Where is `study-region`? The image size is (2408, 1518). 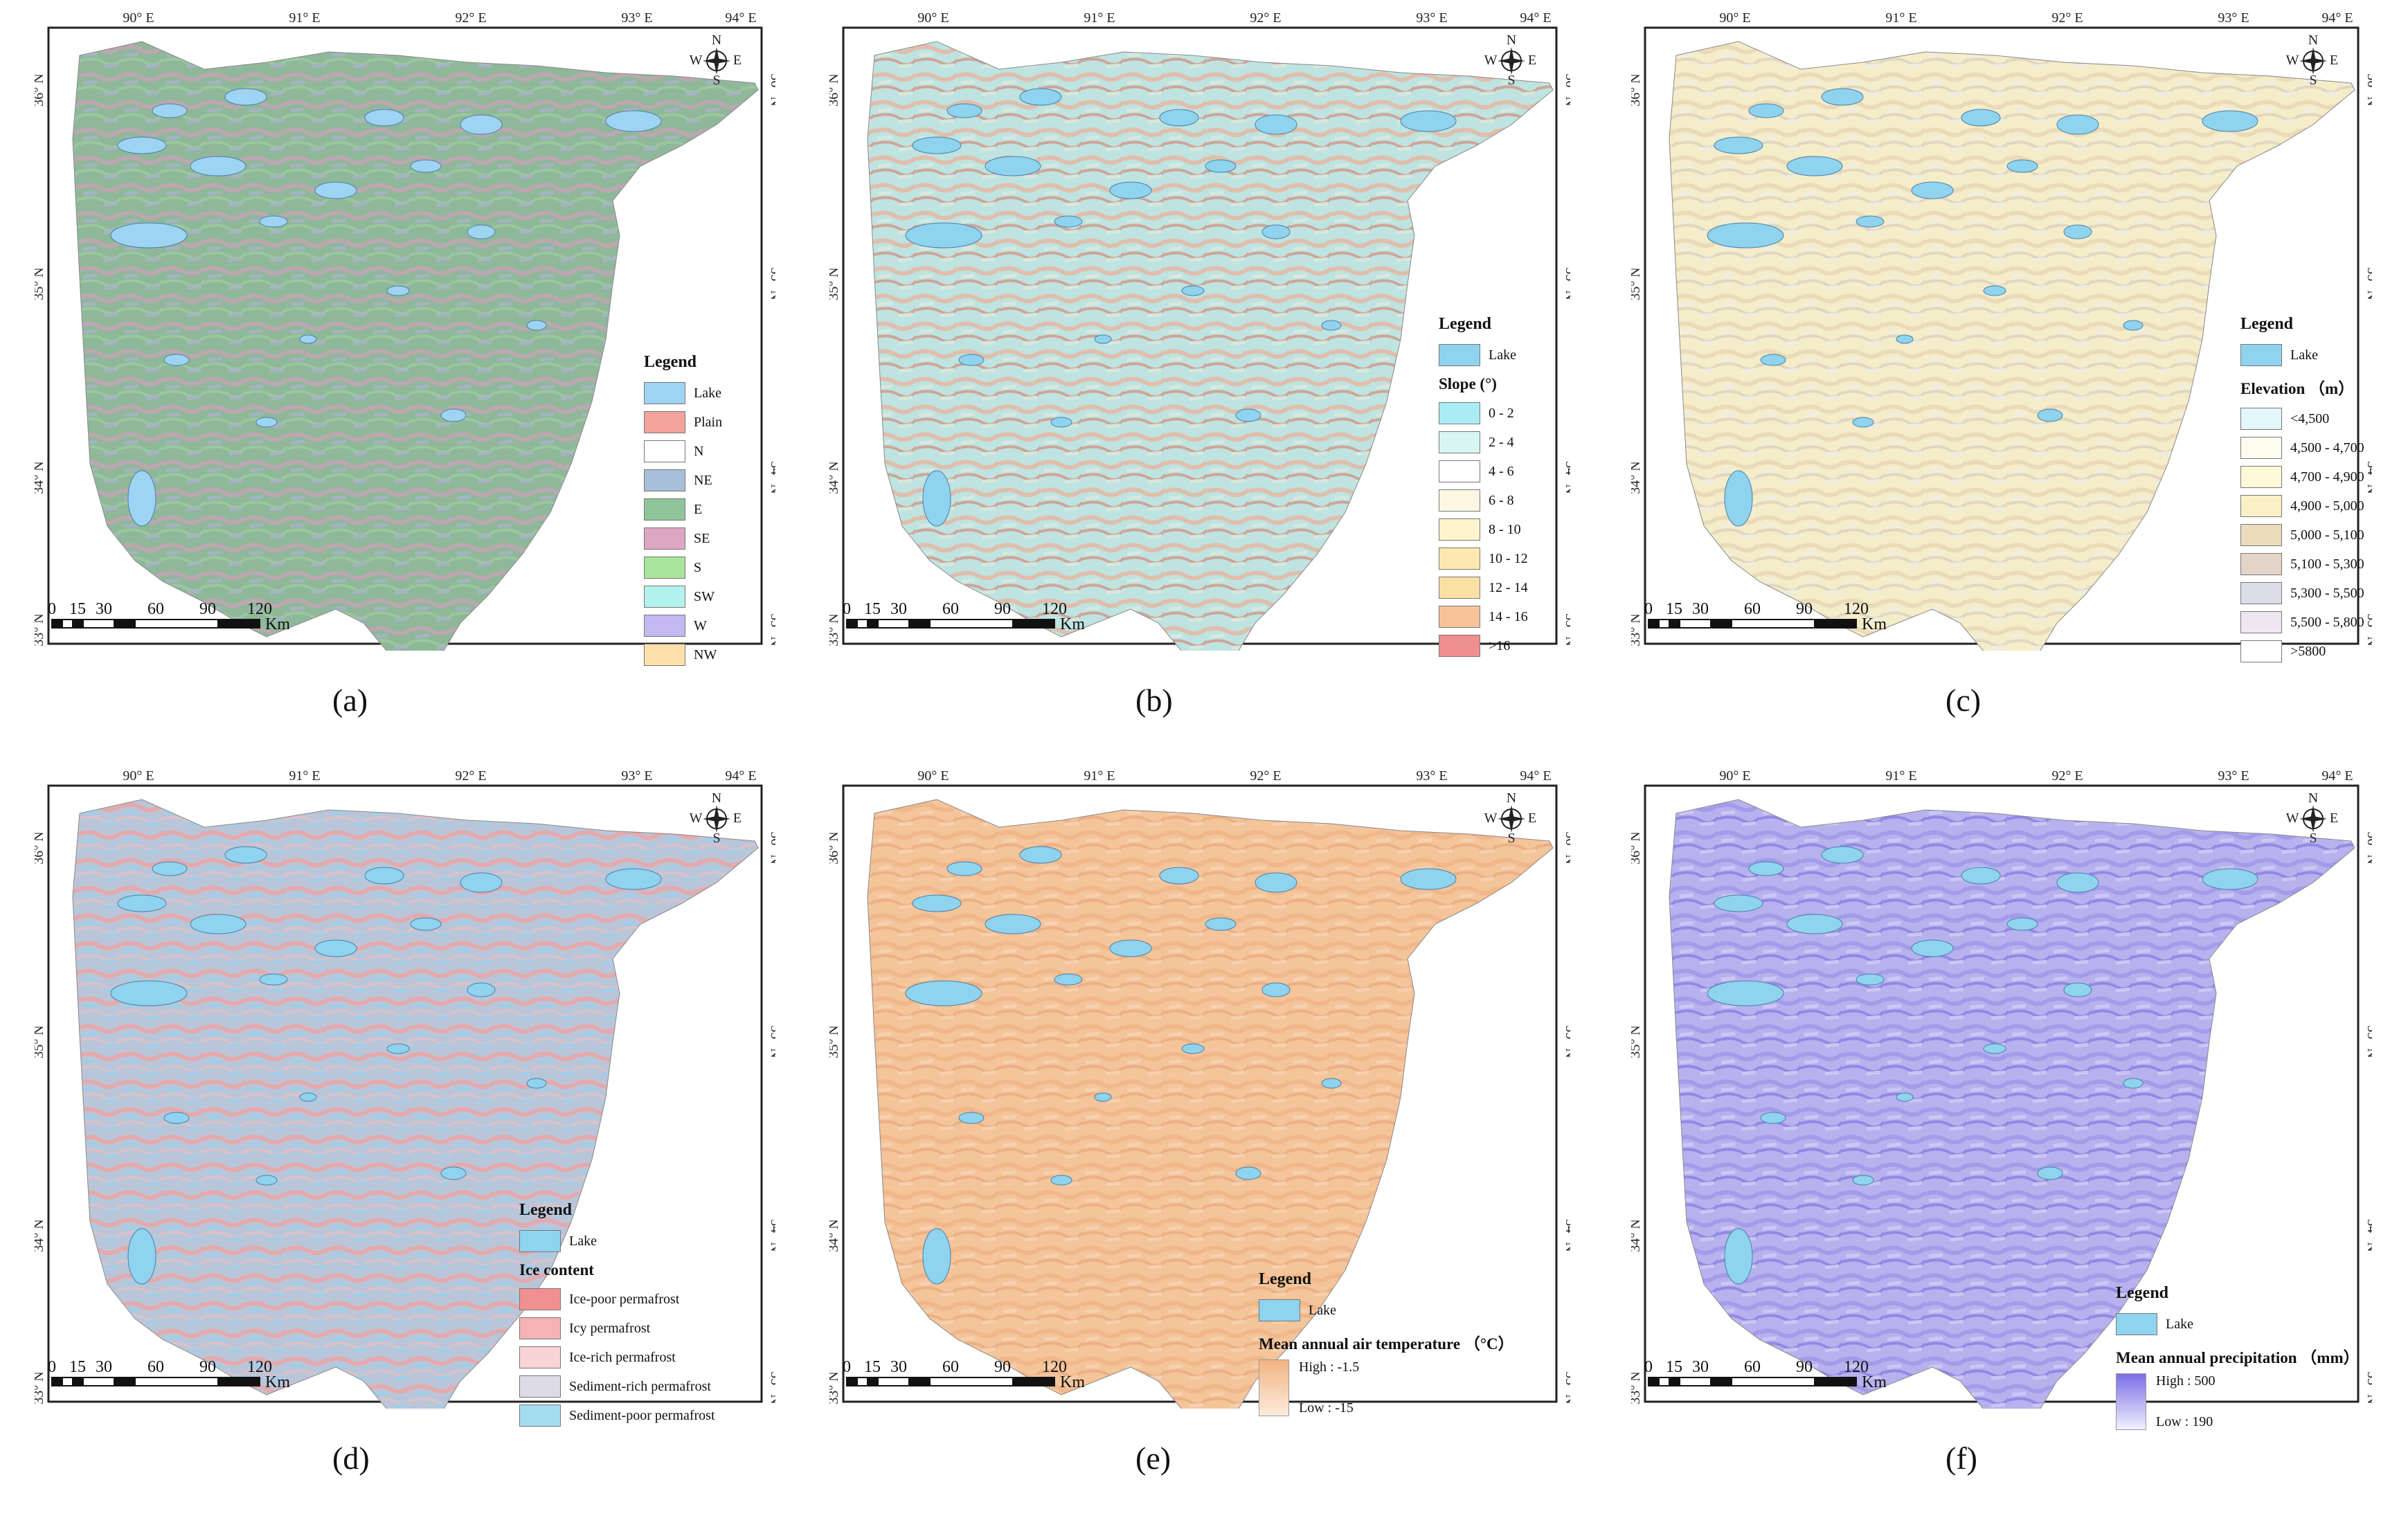
study-region is located at coordinates (2012, 346).